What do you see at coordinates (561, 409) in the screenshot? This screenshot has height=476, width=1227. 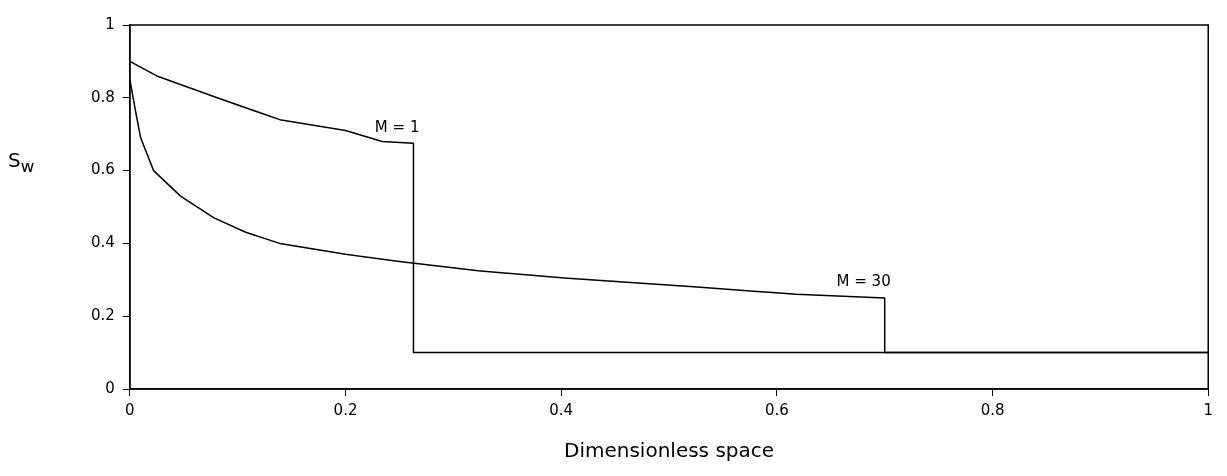 I see `x-tick-label: 0.4` at bounding box center [561, 409].